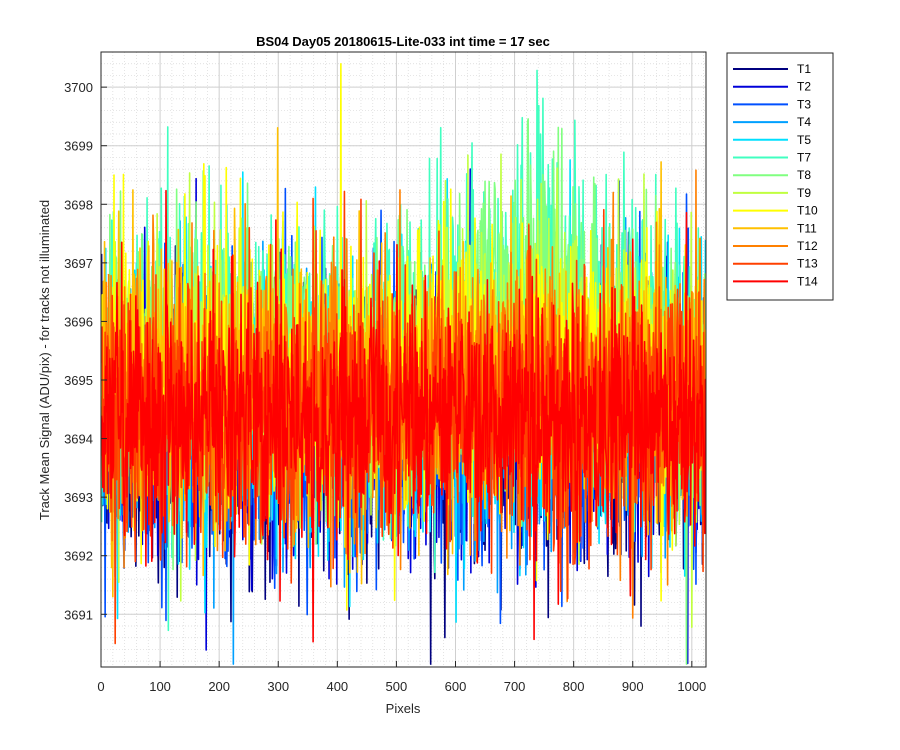  Describe the element at coordinates (78, 380) in the screenshot. I see `y-tick-label: 3695` at that location.